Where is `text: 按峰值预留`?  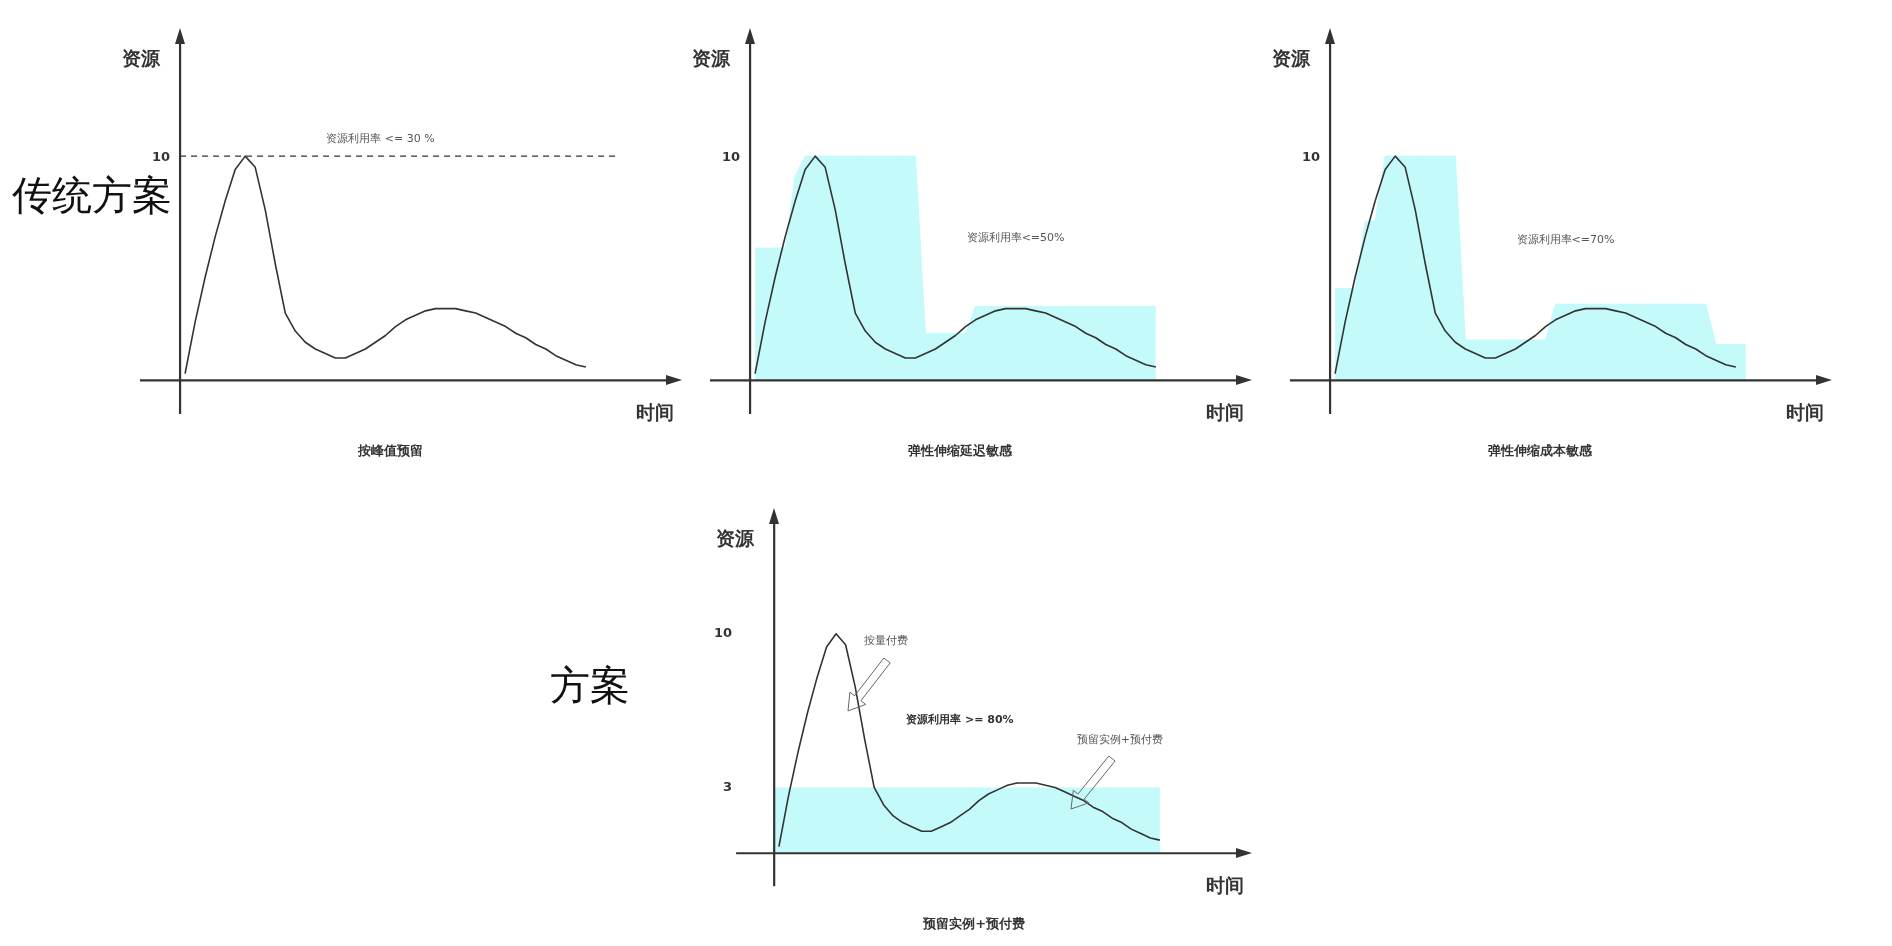 text: 按峰值预留 is located at coordinates (390, 451).